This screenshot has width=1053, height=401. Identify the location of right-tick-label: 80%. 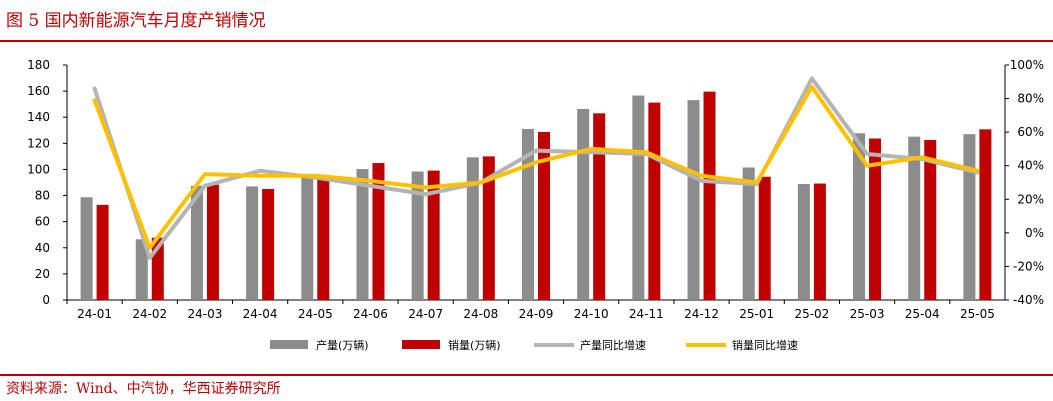
(1030, 99).